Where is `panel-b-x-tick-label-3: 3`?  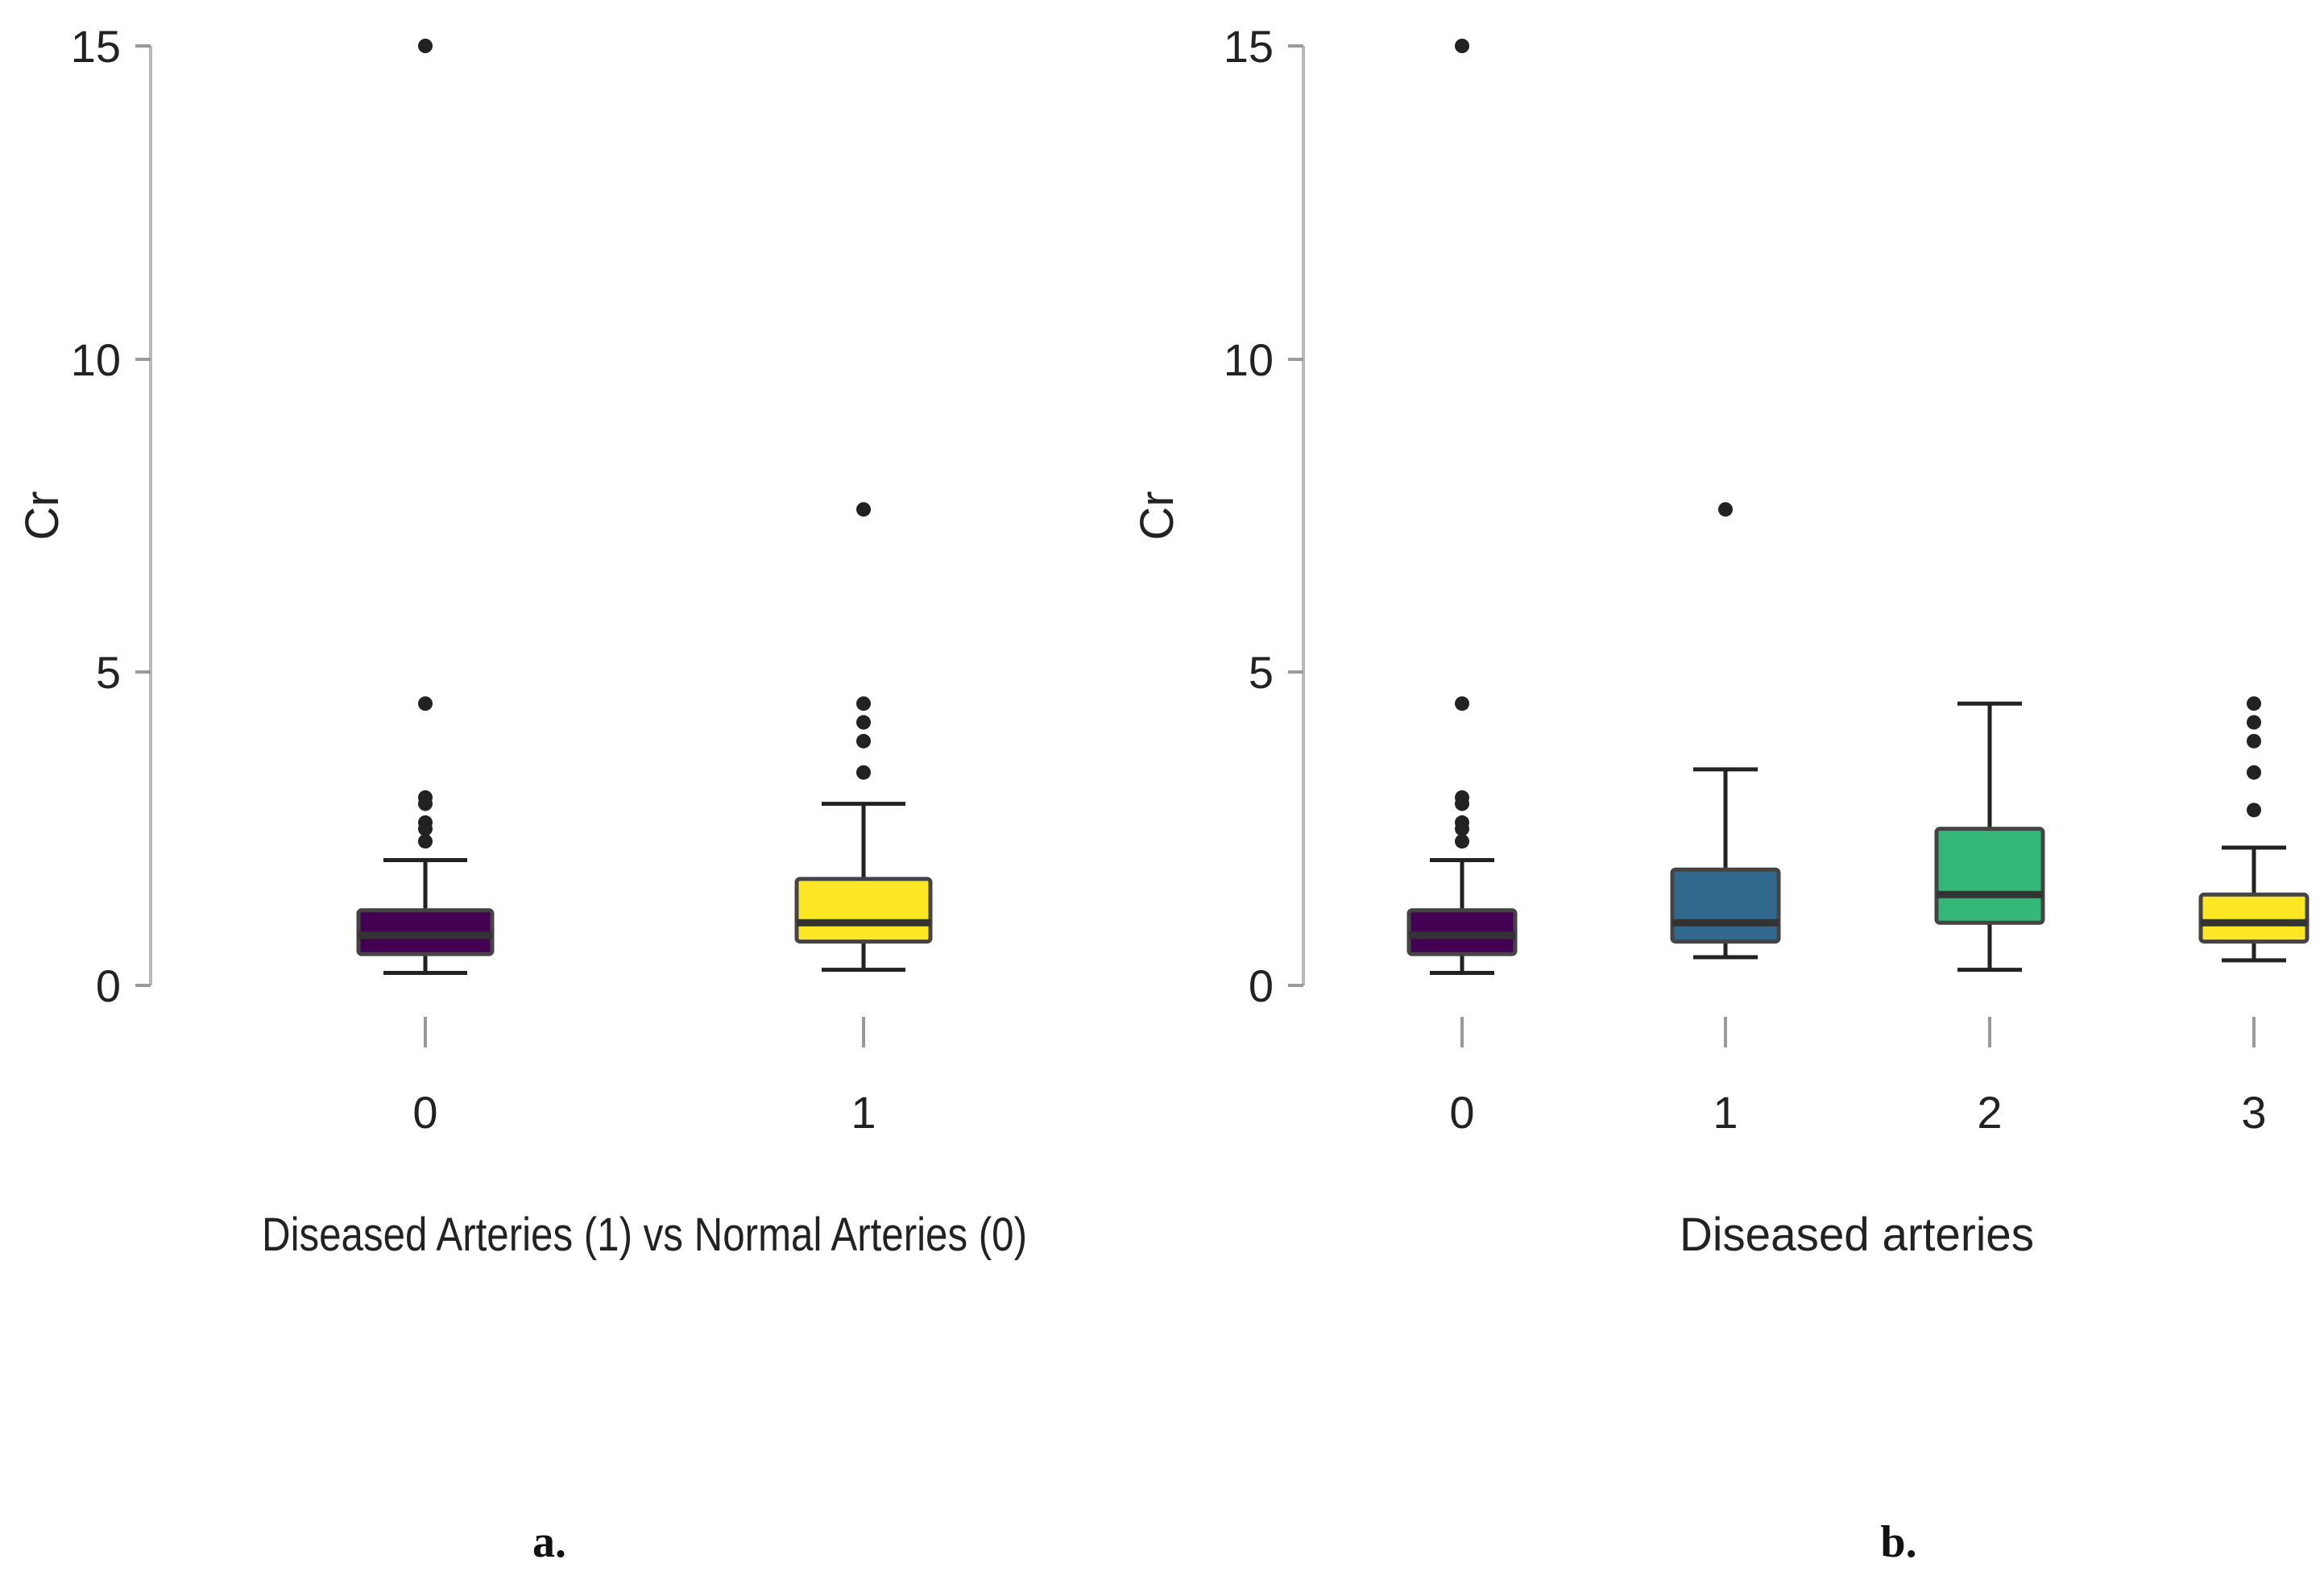 panel-b-x-tick-label-3: 3 is located at coordinates (2254, 1112).